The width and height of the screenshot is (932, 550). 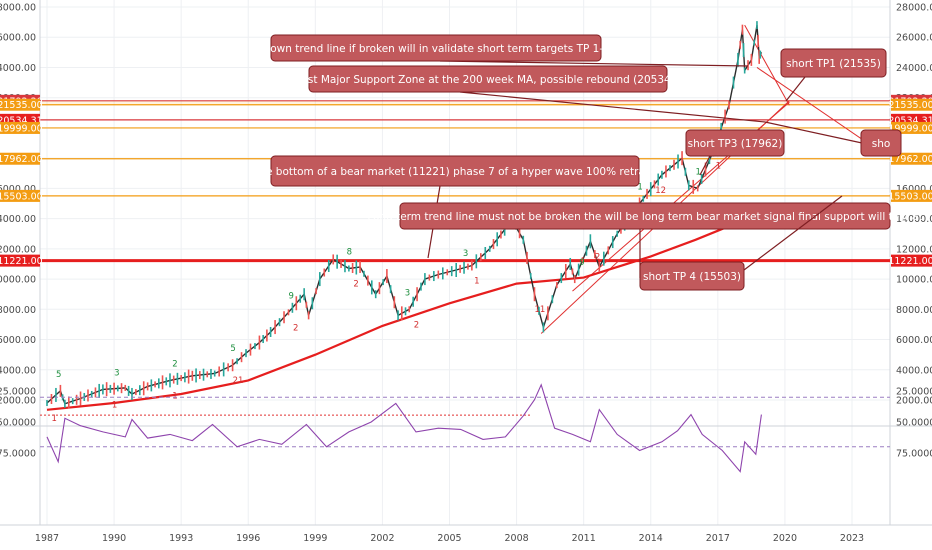 What do you see at coordinates (18, 423) in the screenshot?
I see `rsi-tick-left: 50.0000` at bounding box center [18, 423].